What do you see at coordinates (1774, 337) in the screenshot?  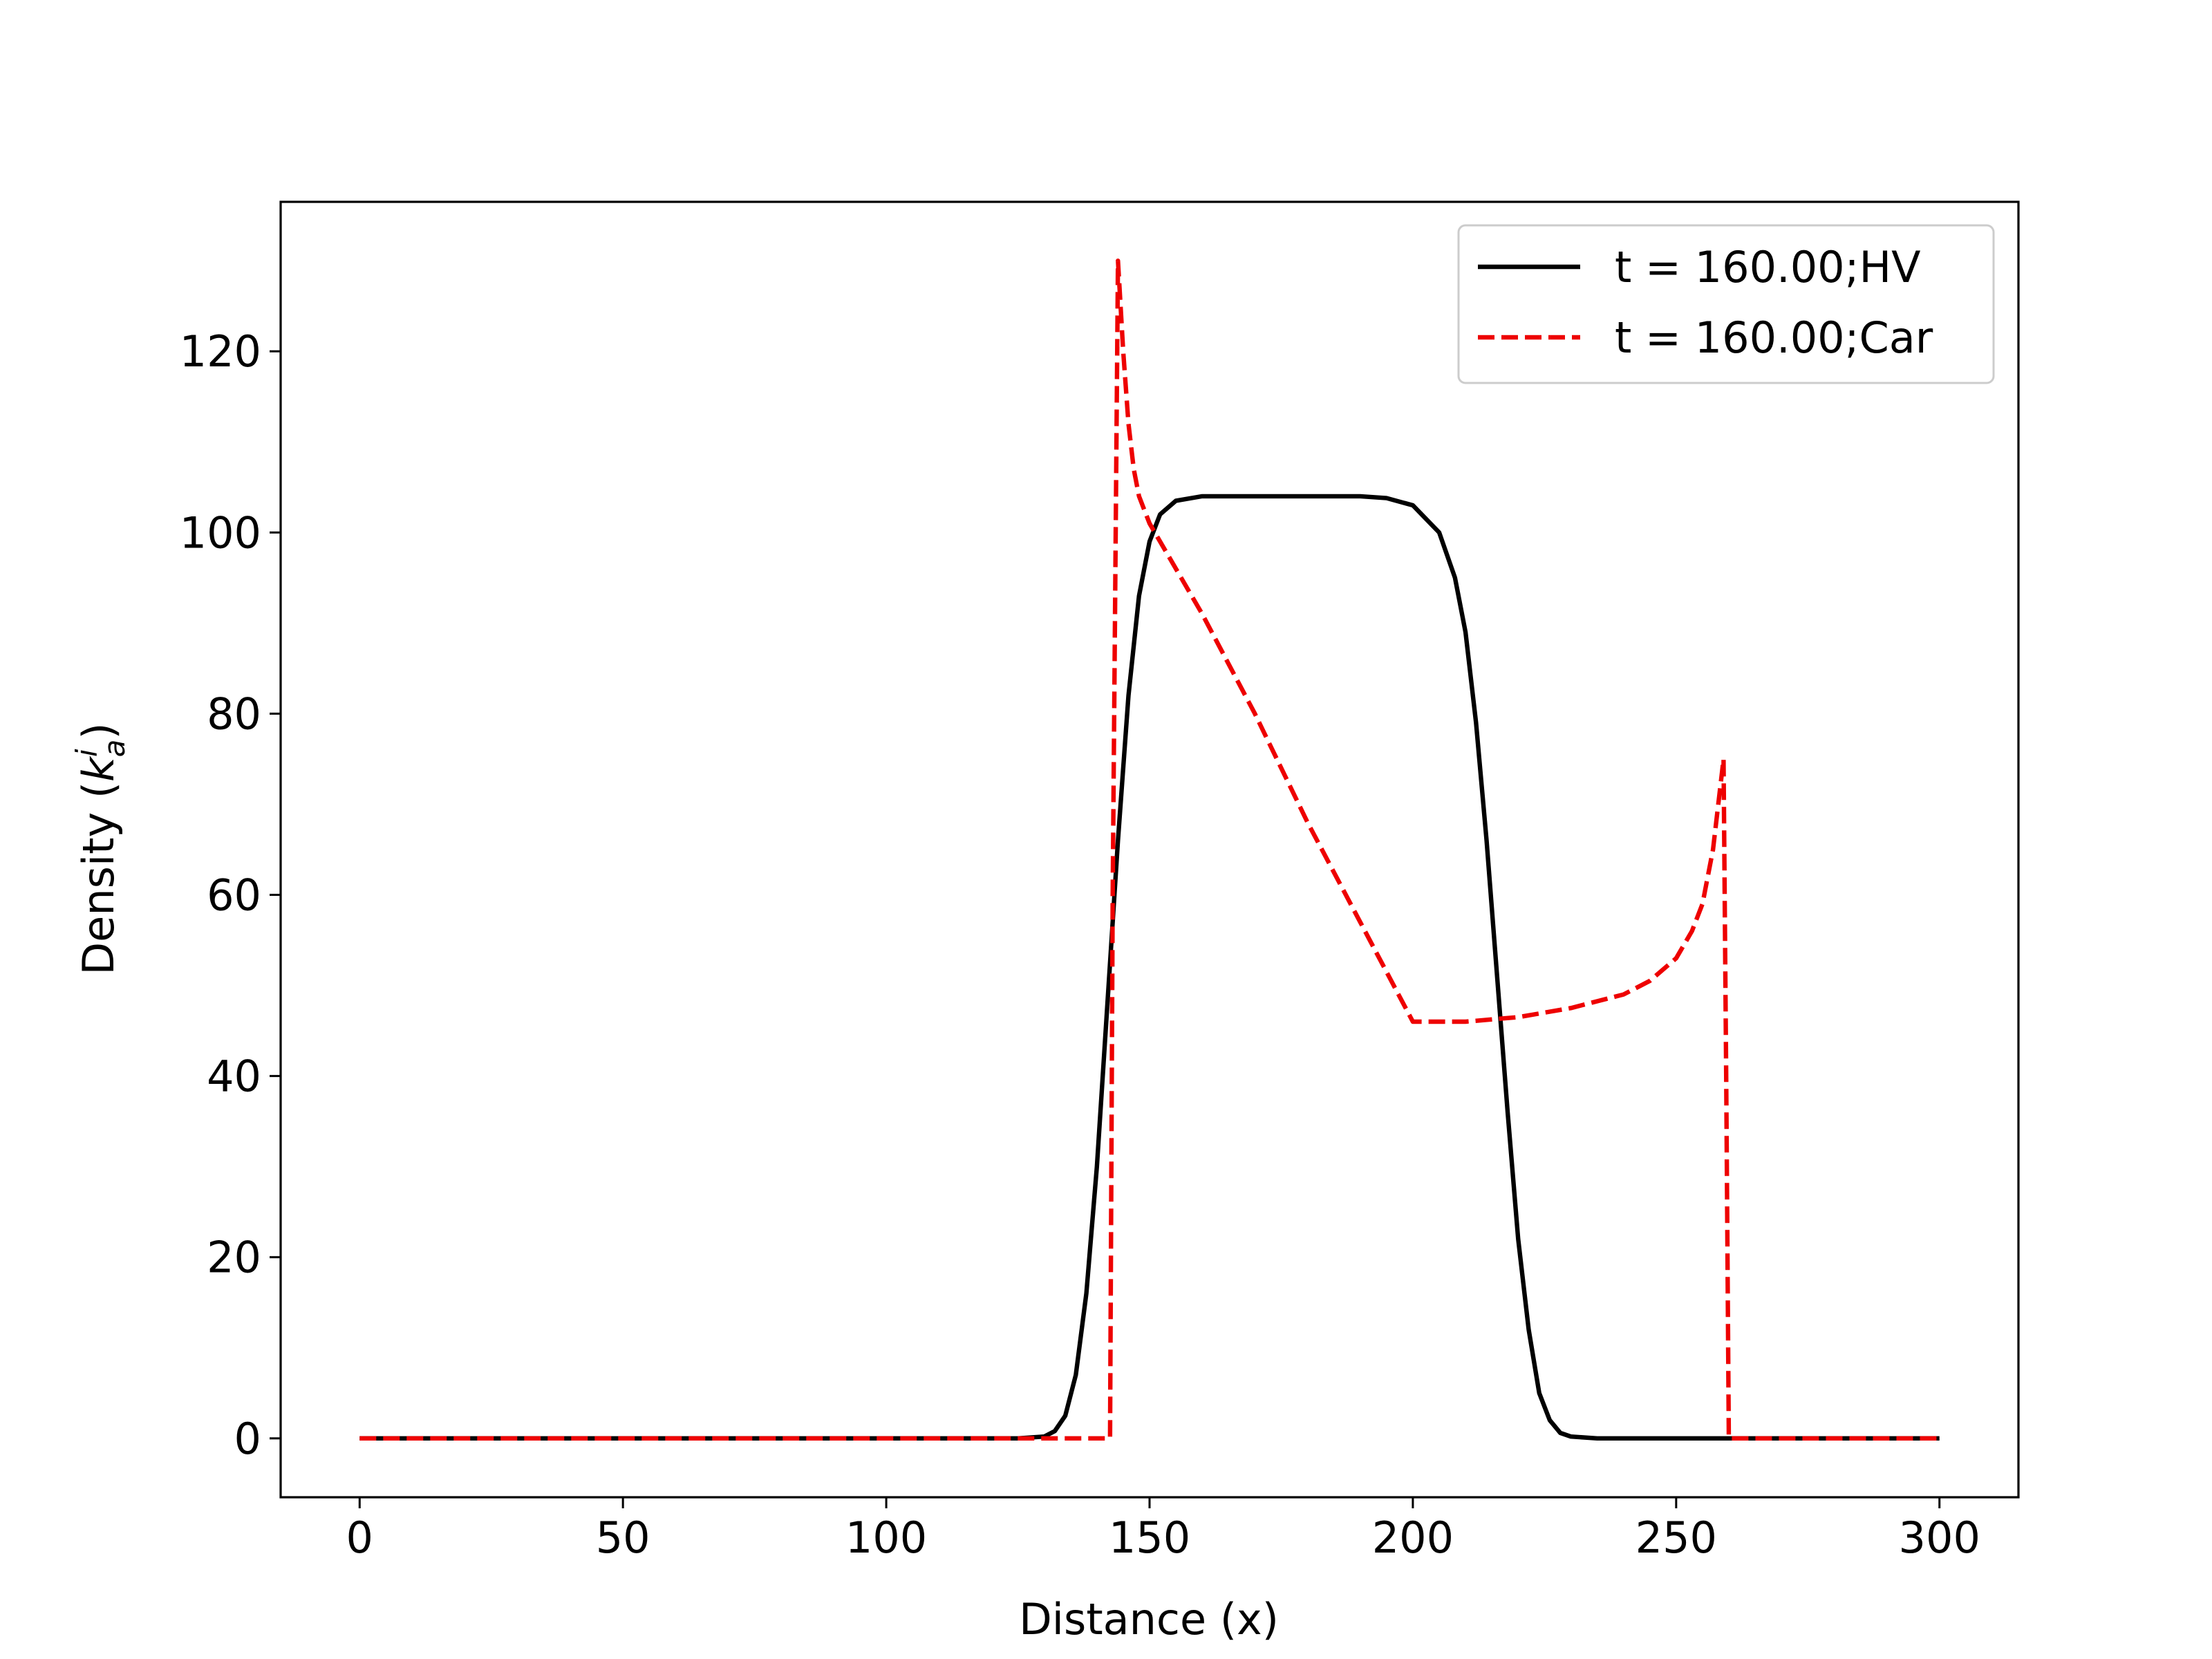 I see `legend-label: t = 160.00;Car` at bounding box center [1774, 337].